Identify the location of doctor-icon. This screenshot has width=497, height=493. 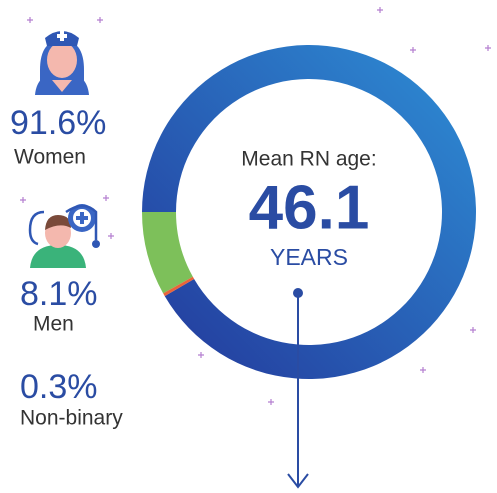
(64, 236).